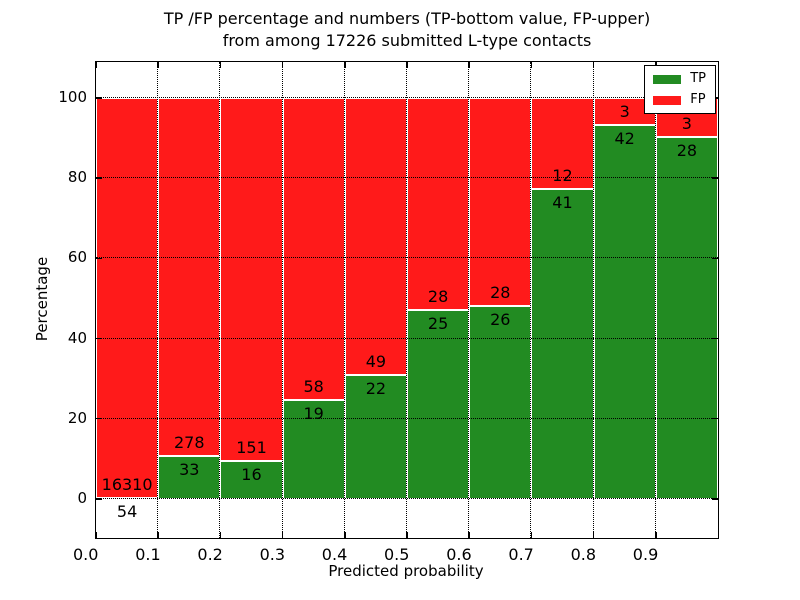  Describe the element at coordinates (42, 299) in the screenshot. I see `y-axis-title: Percentage` at that location.